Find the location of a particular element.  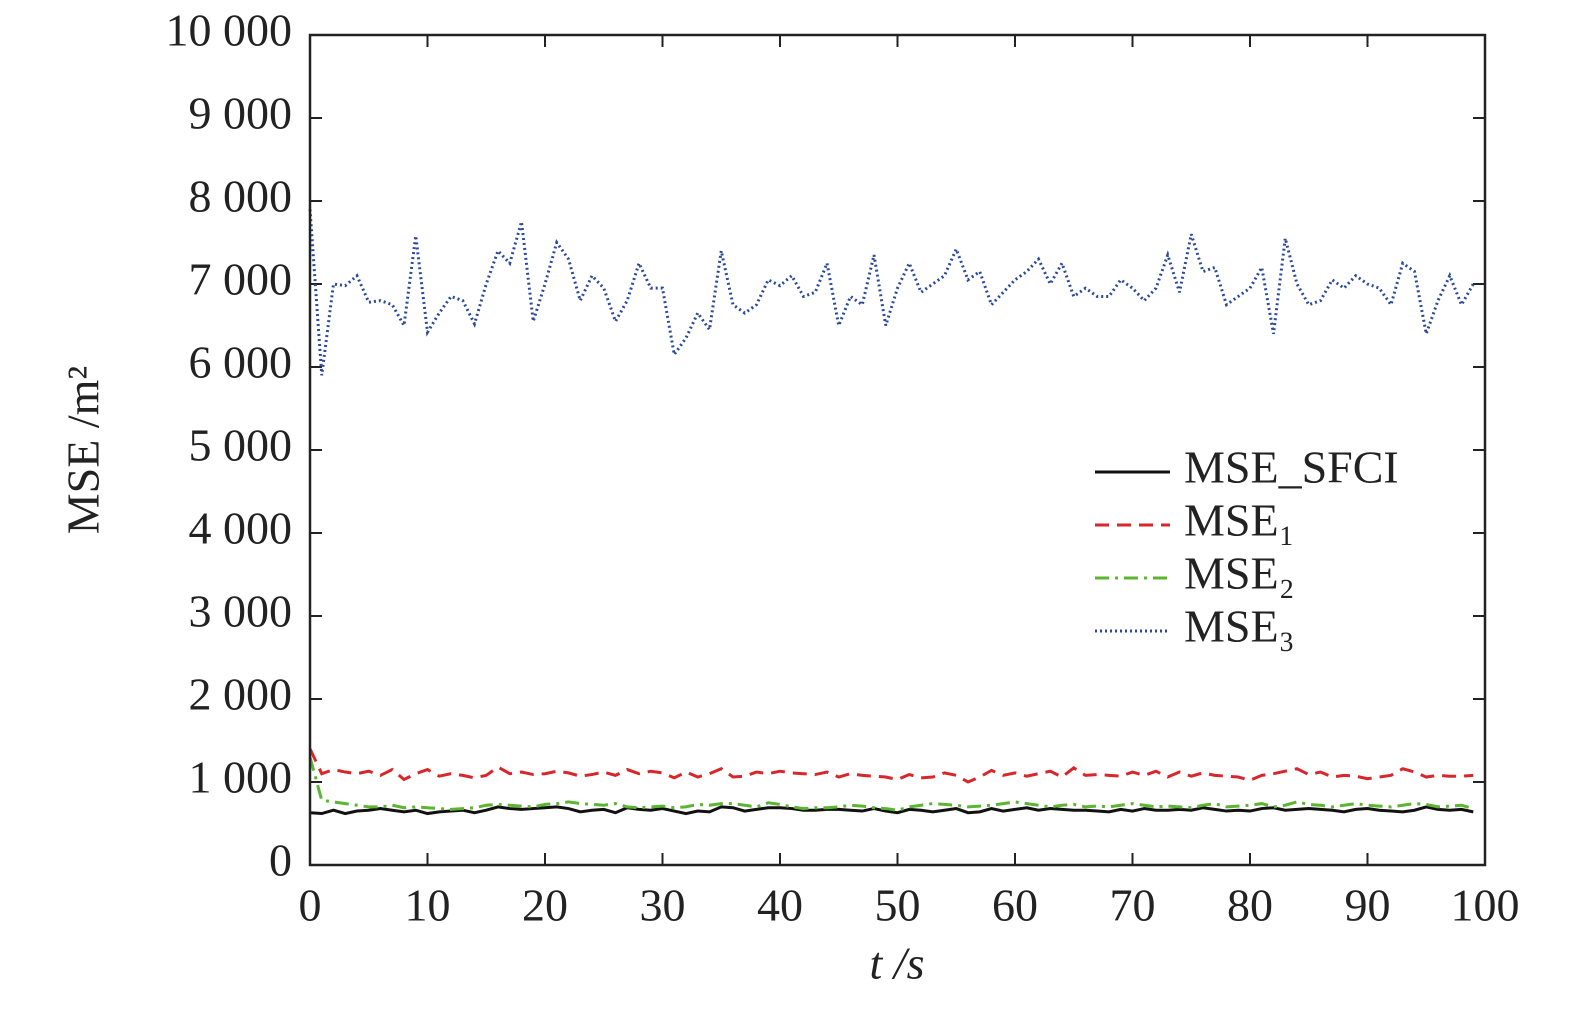

x-tick-label: 0 is located at coordinates (310, 905).